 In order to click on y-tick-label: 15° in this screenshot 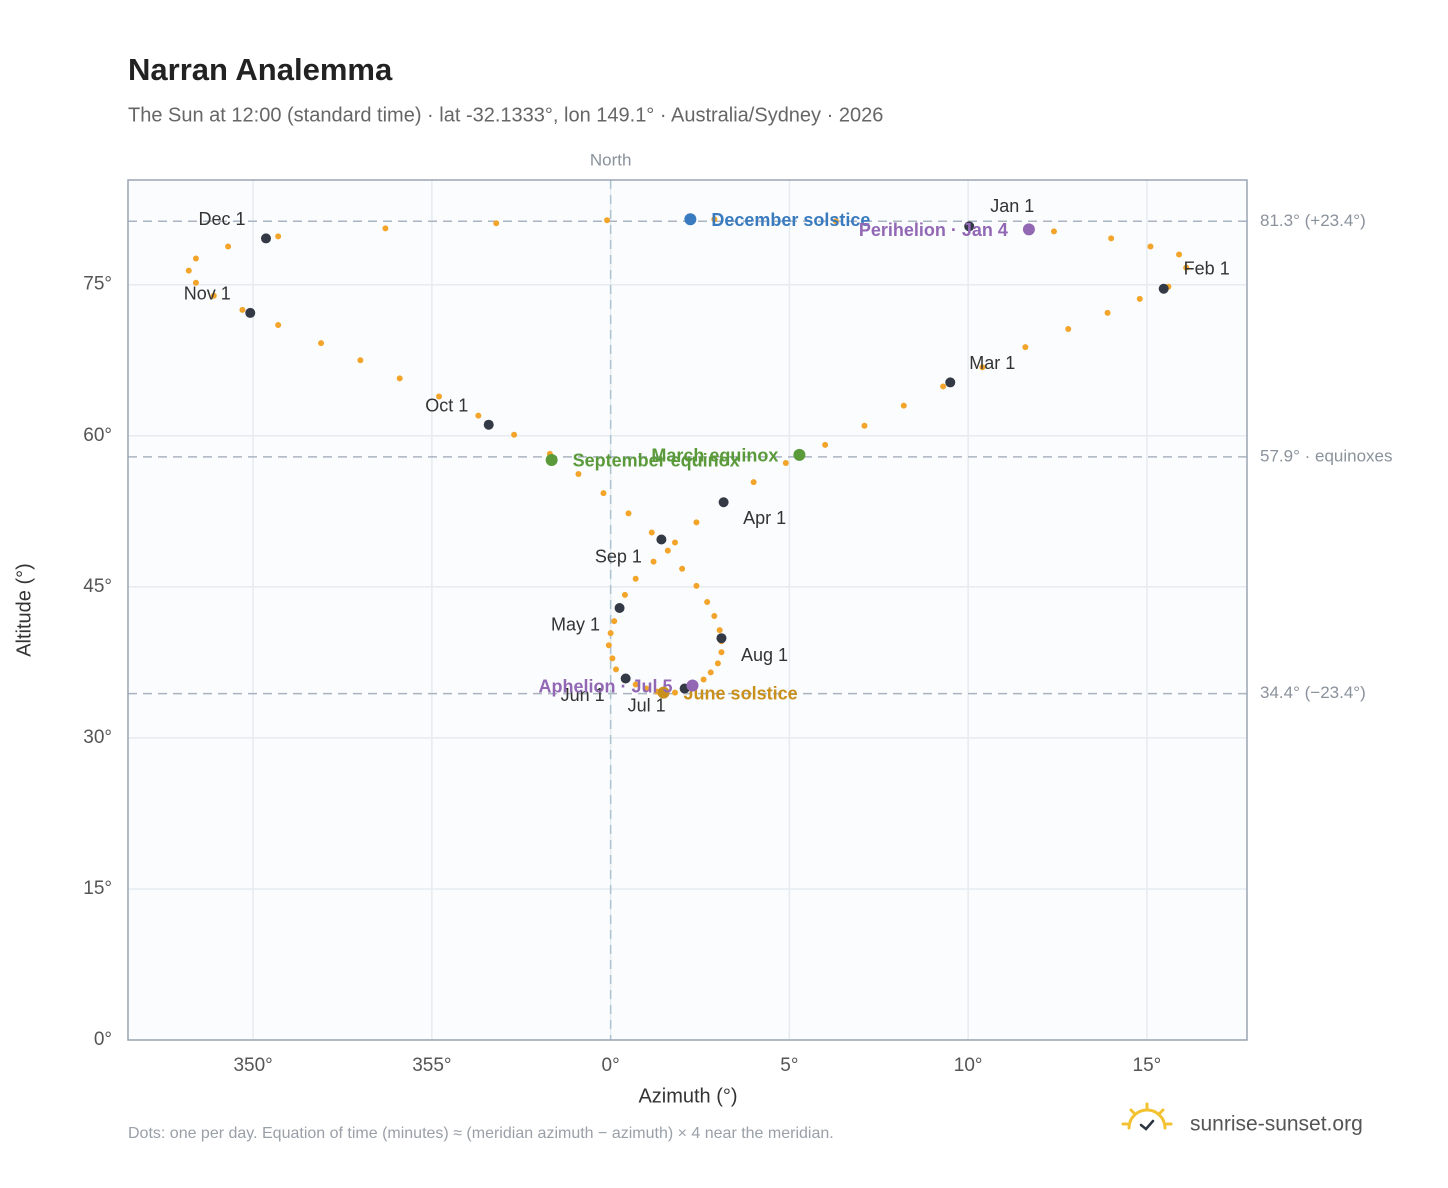, I will do `click(97, 888)`.